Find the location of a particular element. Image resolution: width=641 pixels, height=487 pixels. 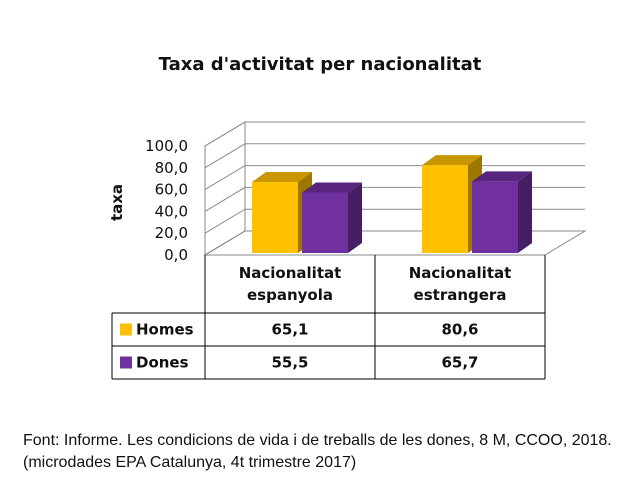

y-tick-label: 100,0 is located at coordinates (166, 146).